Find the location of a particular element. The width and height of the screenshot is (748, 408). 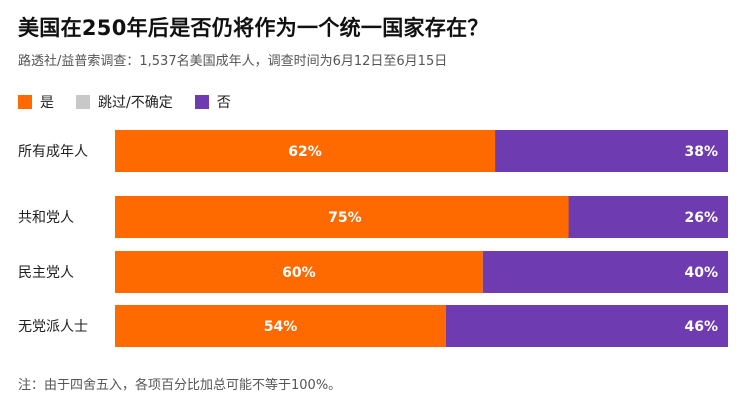

data-label-yes: 54% is located at coordinates (281, 327).